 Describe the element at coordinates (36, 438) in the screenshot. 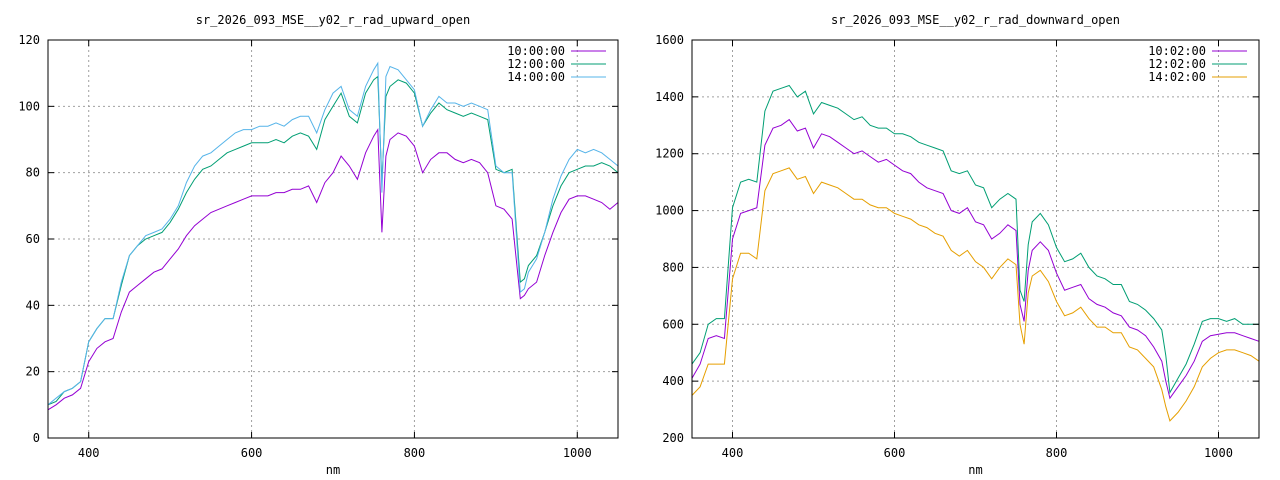

I see `y-tick-label: 0` at that location.